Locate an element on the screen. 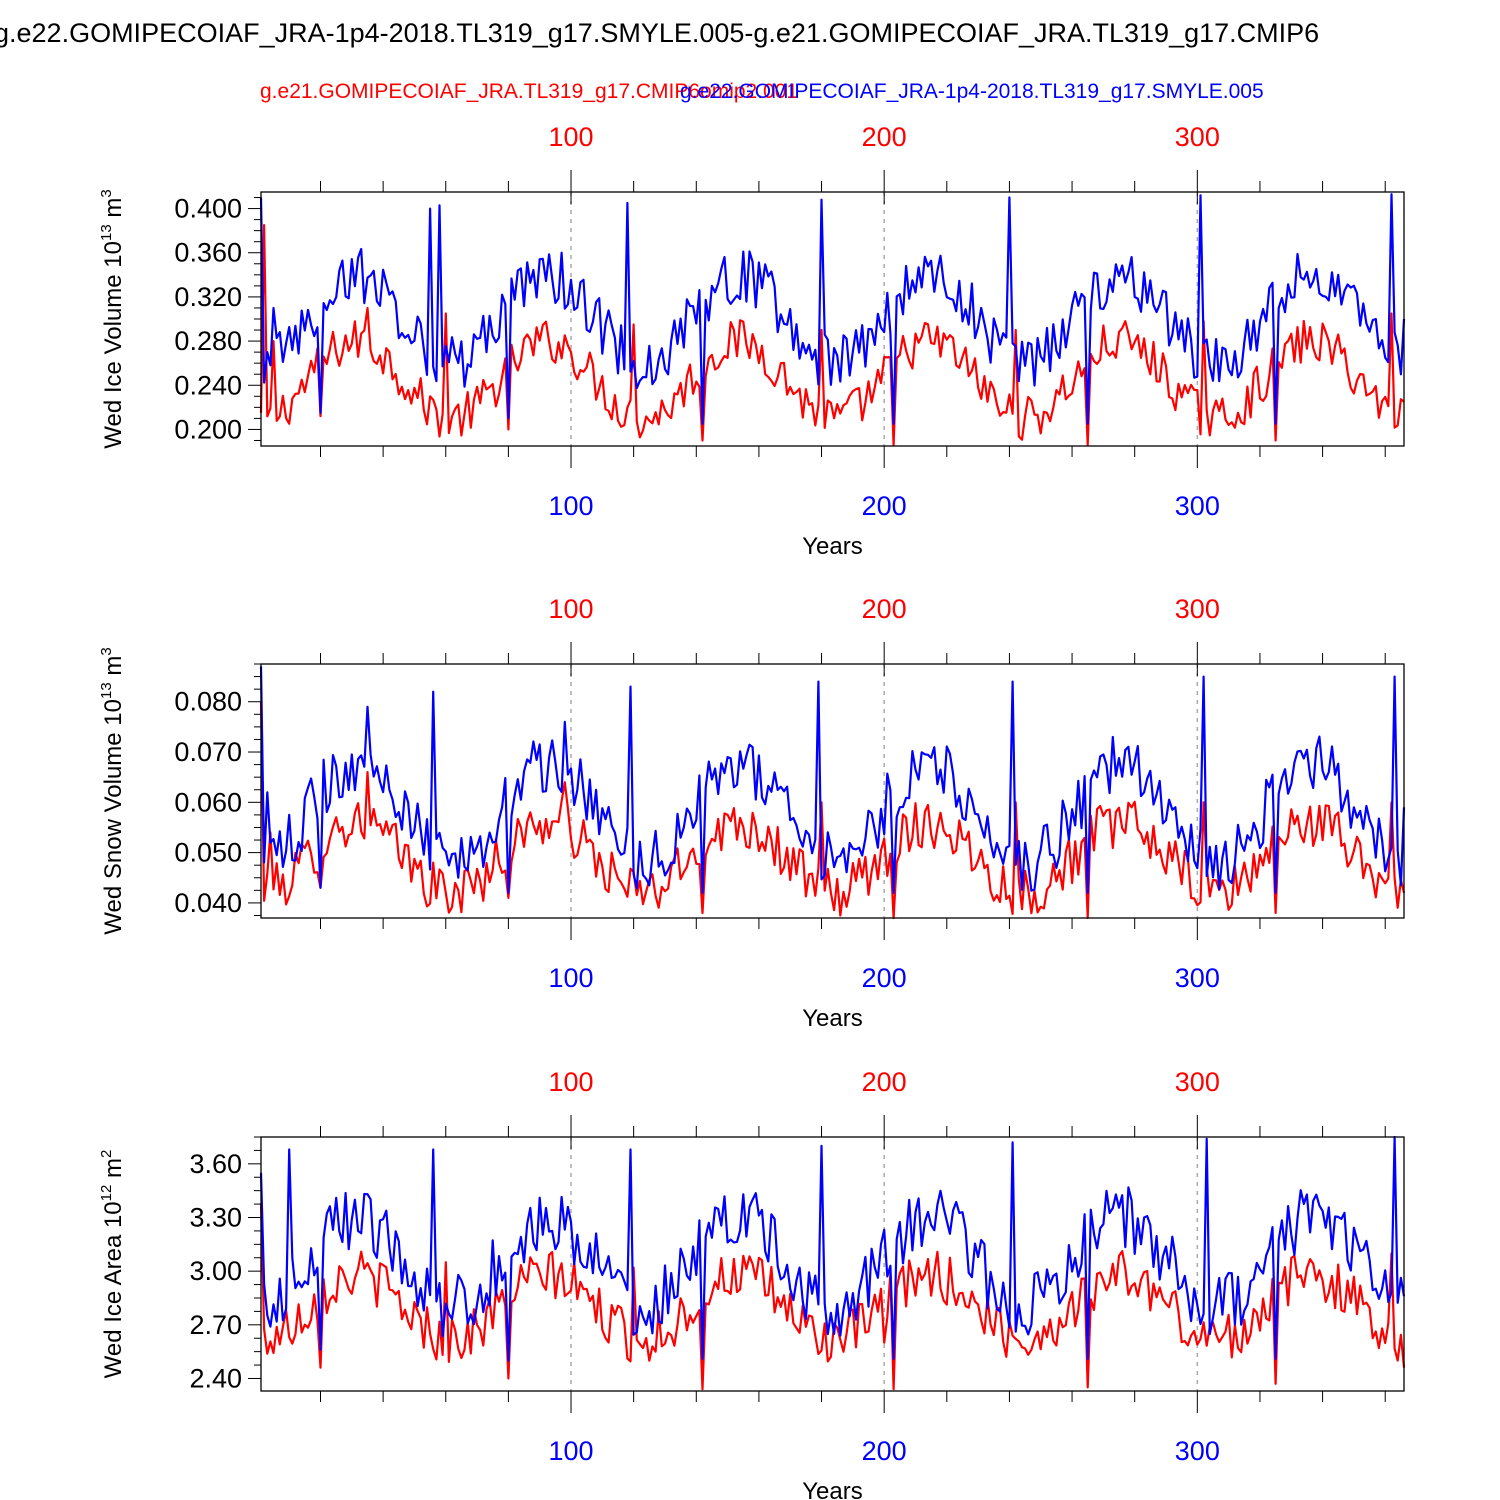  y-tick-label: 3.60 is located at coordinates (215, 1164).